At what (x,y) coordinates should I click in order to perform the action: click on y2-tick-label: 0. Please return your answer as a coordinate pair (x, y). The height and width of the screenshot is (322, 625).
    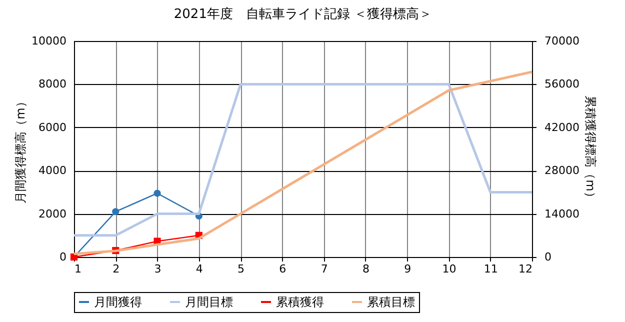
    Looking at the image, I should click on (548, 257).